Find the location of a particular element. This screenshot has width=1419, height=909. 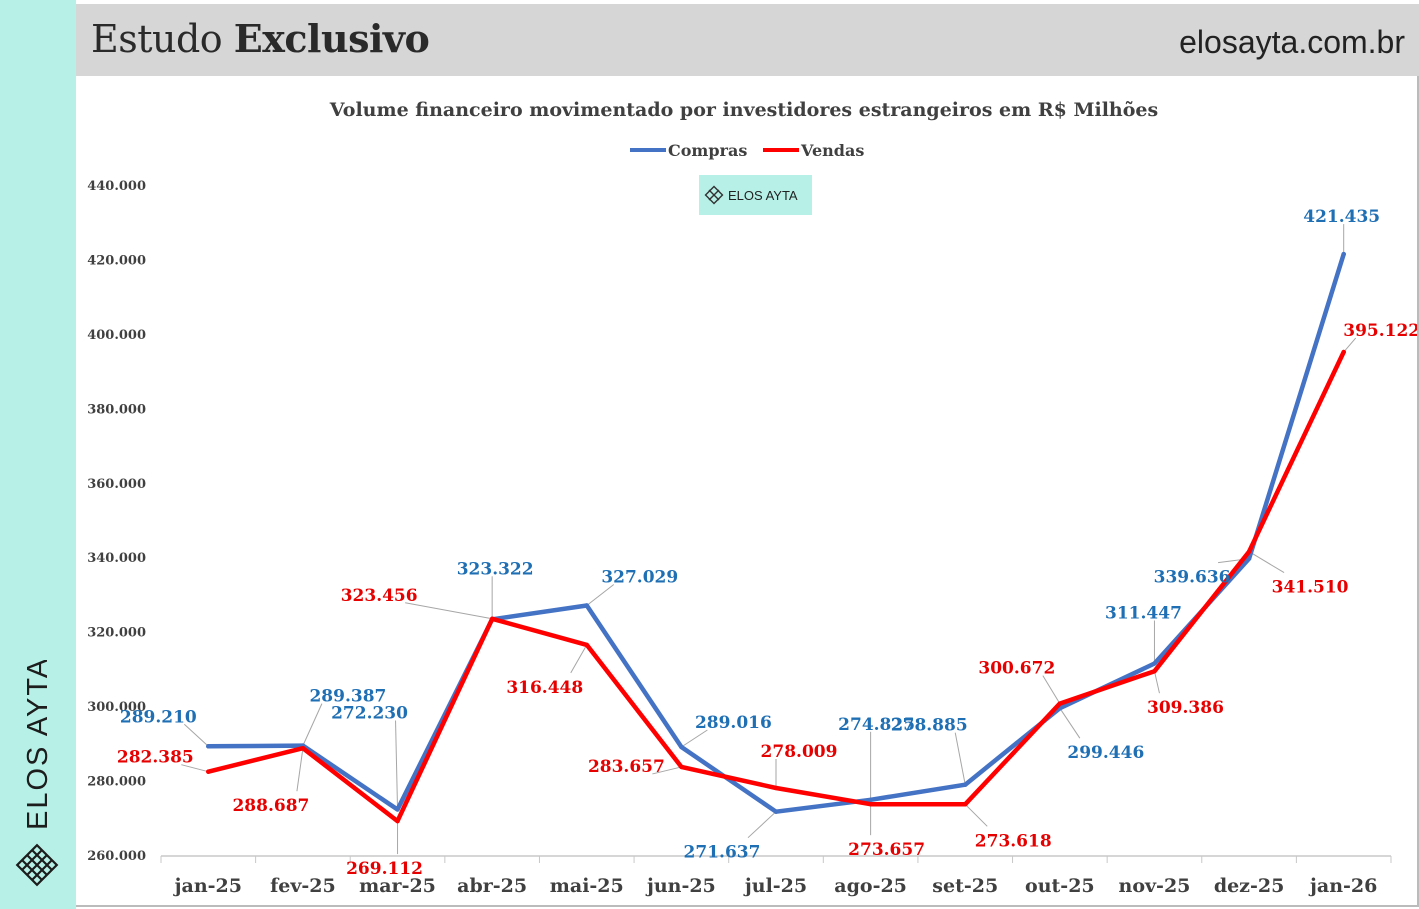

data-label-vendas: 395.122 is located at coordinates (1381, 331).